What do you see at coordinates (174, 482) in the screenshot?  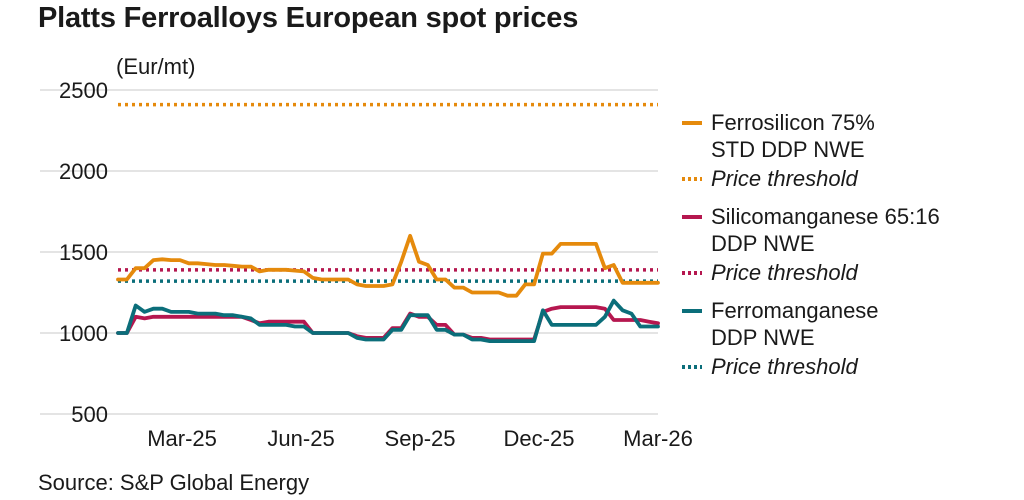 I see `source-note: Source: S&P Global Energy` at bounding box center [174, 482].